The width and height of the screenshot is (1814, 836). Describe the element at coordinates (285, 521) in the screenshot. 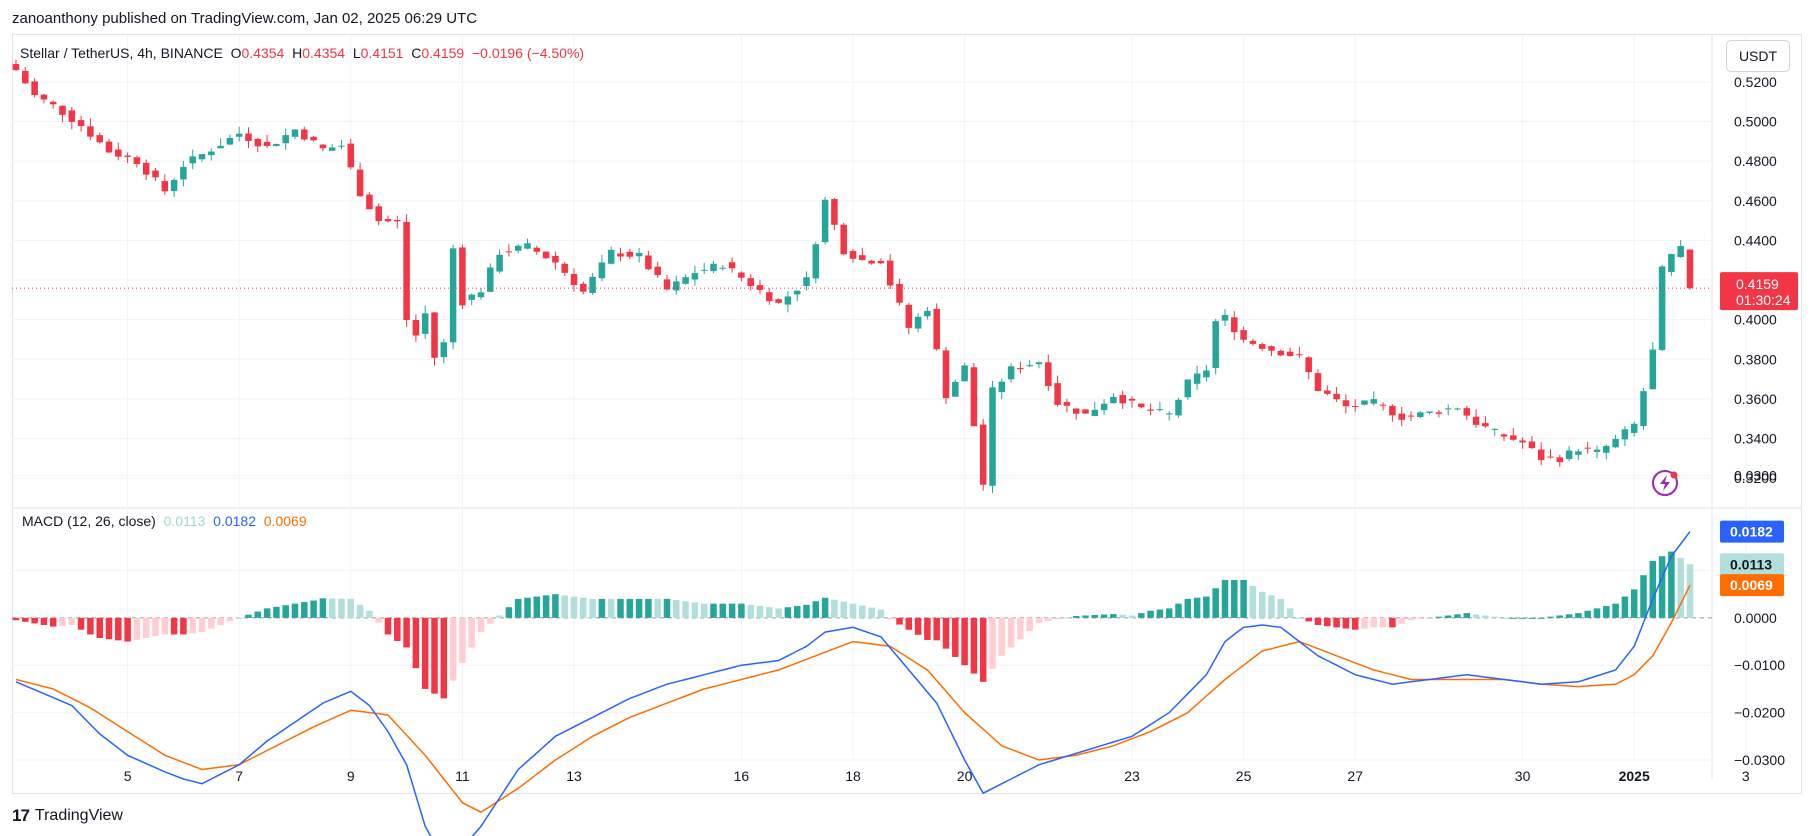

I see `macd-signal-value: 0.0069` at that location.